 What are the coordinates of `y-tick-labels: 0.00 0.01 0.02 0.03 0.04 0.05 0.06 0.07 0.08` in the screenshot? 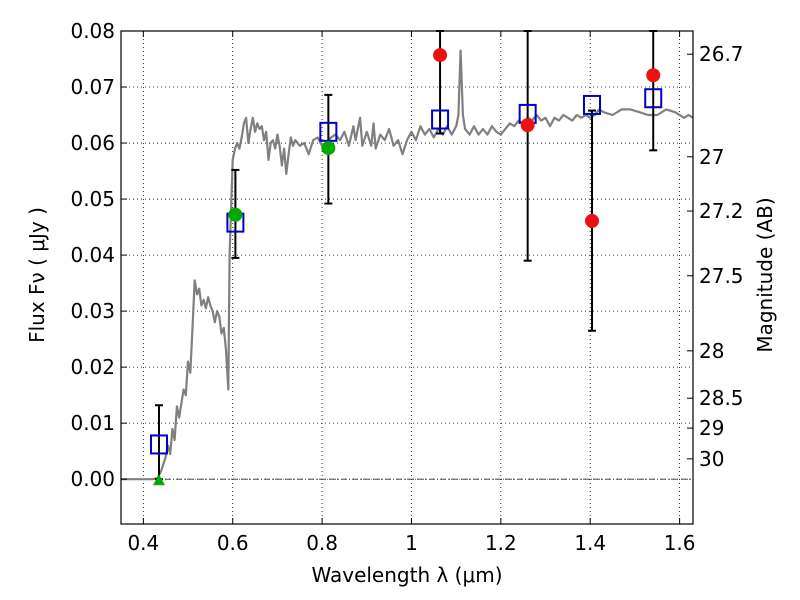 It's located at (92, 255).